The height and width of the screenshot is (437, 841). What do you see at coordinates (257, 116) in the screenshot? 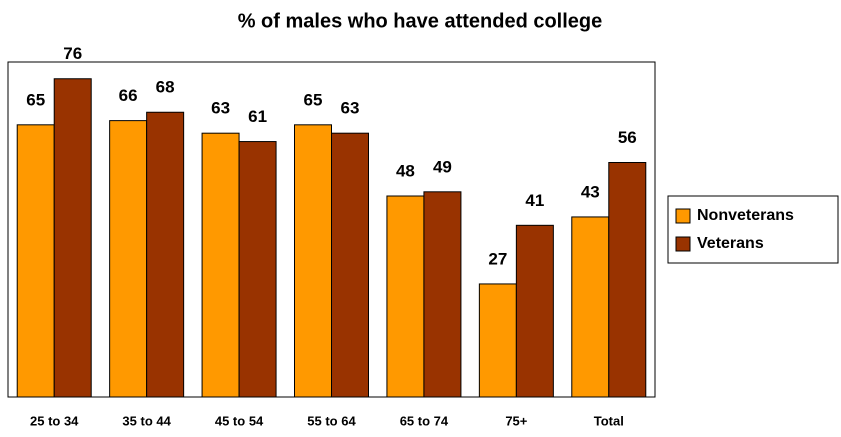
I see `data-label: 61` at bounding box center [257, 116].